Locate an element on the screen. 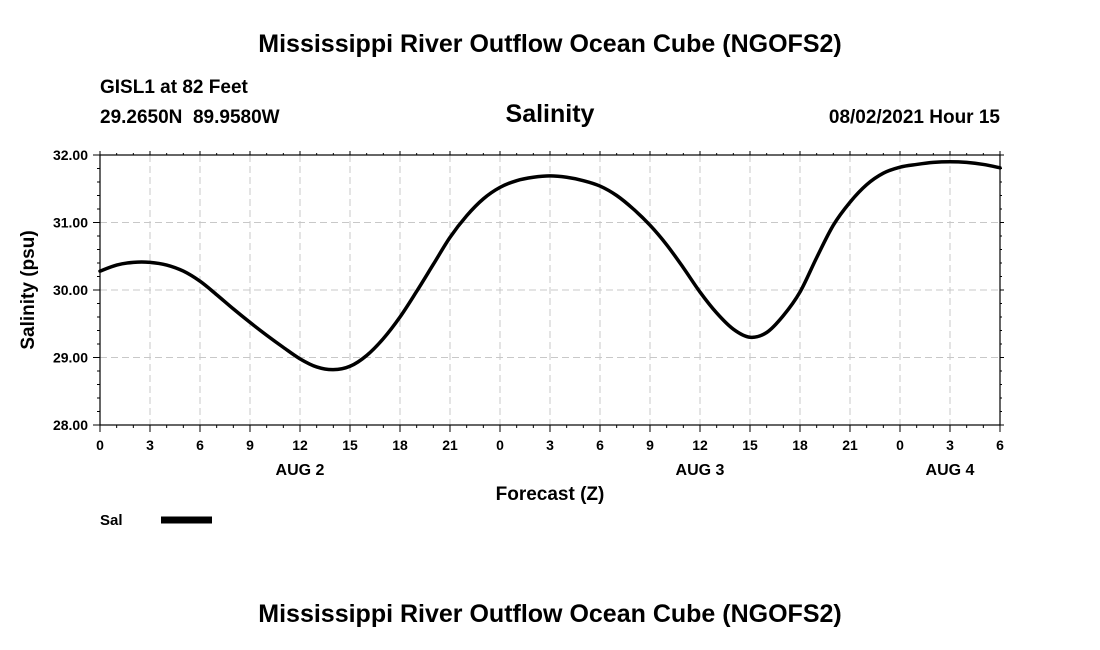 The width and height of the screenshot is (1100, 650). day-label: AUG 4 is located at coordinates (950, 470).